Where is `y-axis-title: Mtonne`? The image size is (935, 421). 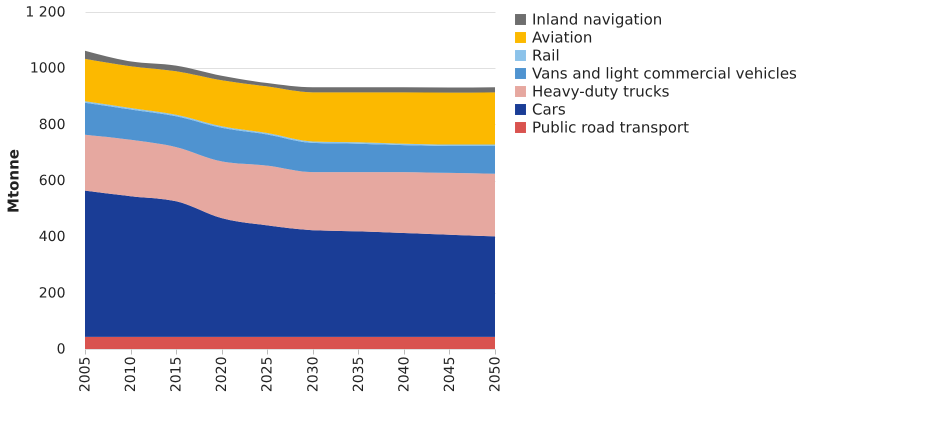 y-axis-title: Mtonne is located at coordinates (13, 181).